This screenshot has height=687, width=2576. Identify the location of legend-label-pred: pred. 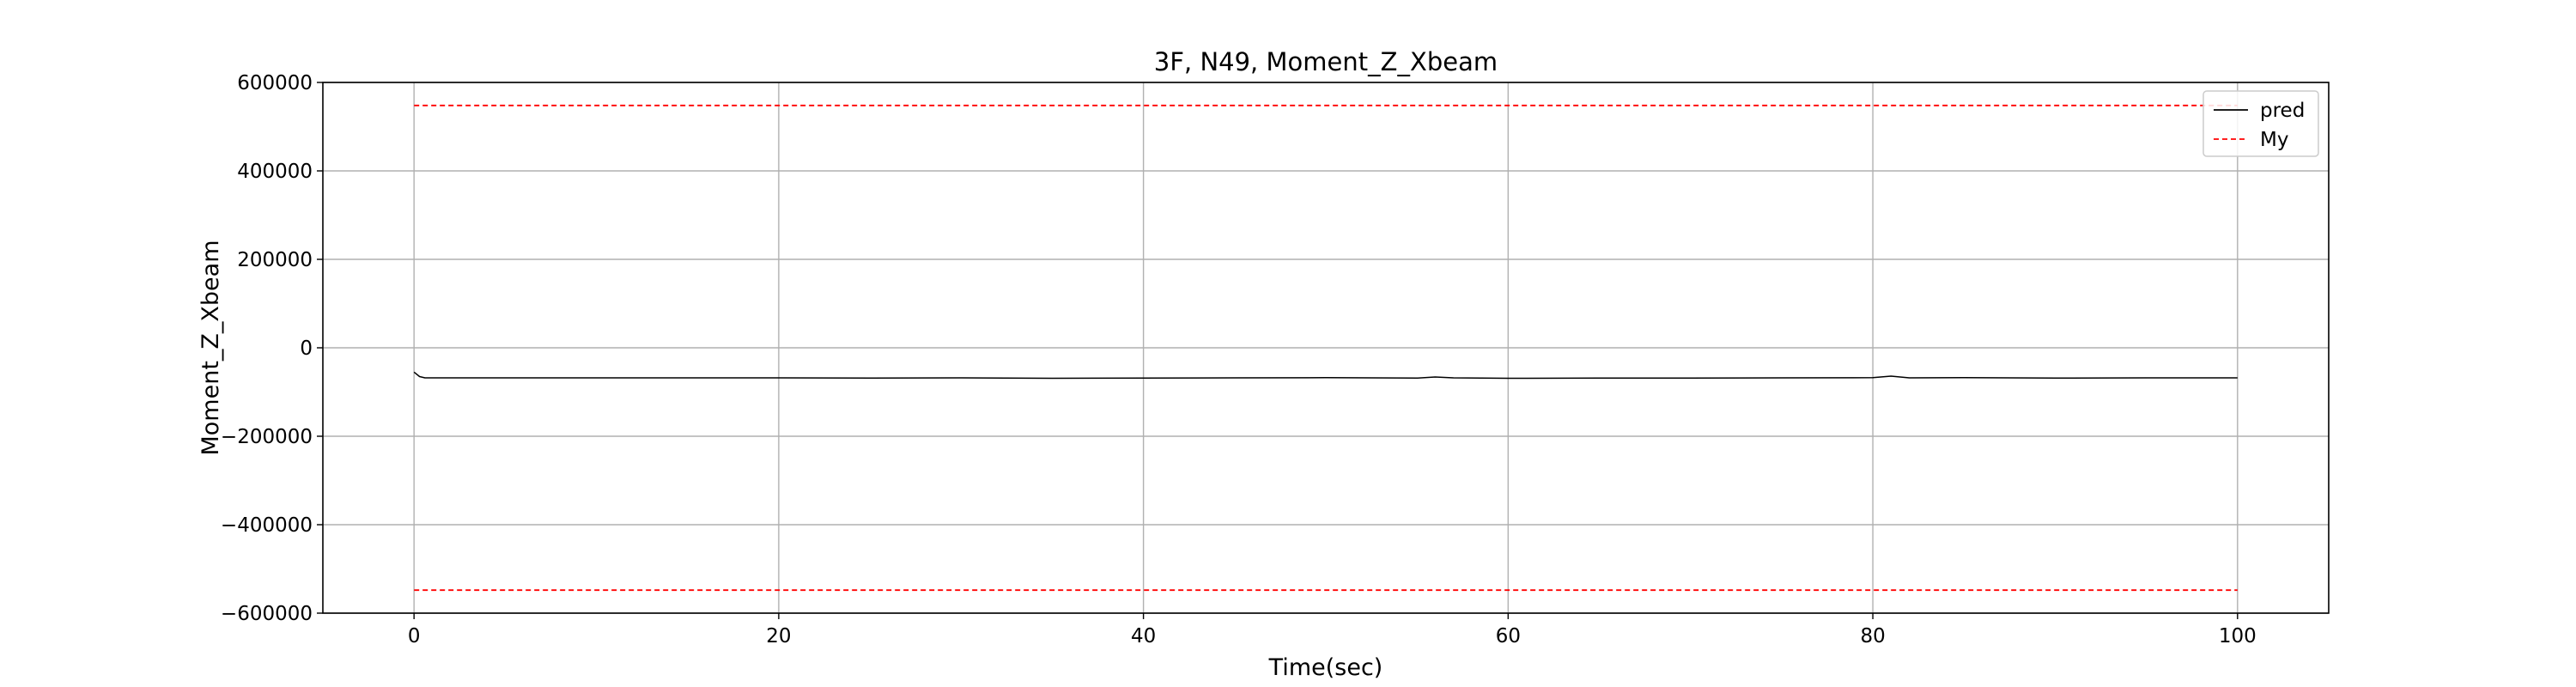
(2282, 111).